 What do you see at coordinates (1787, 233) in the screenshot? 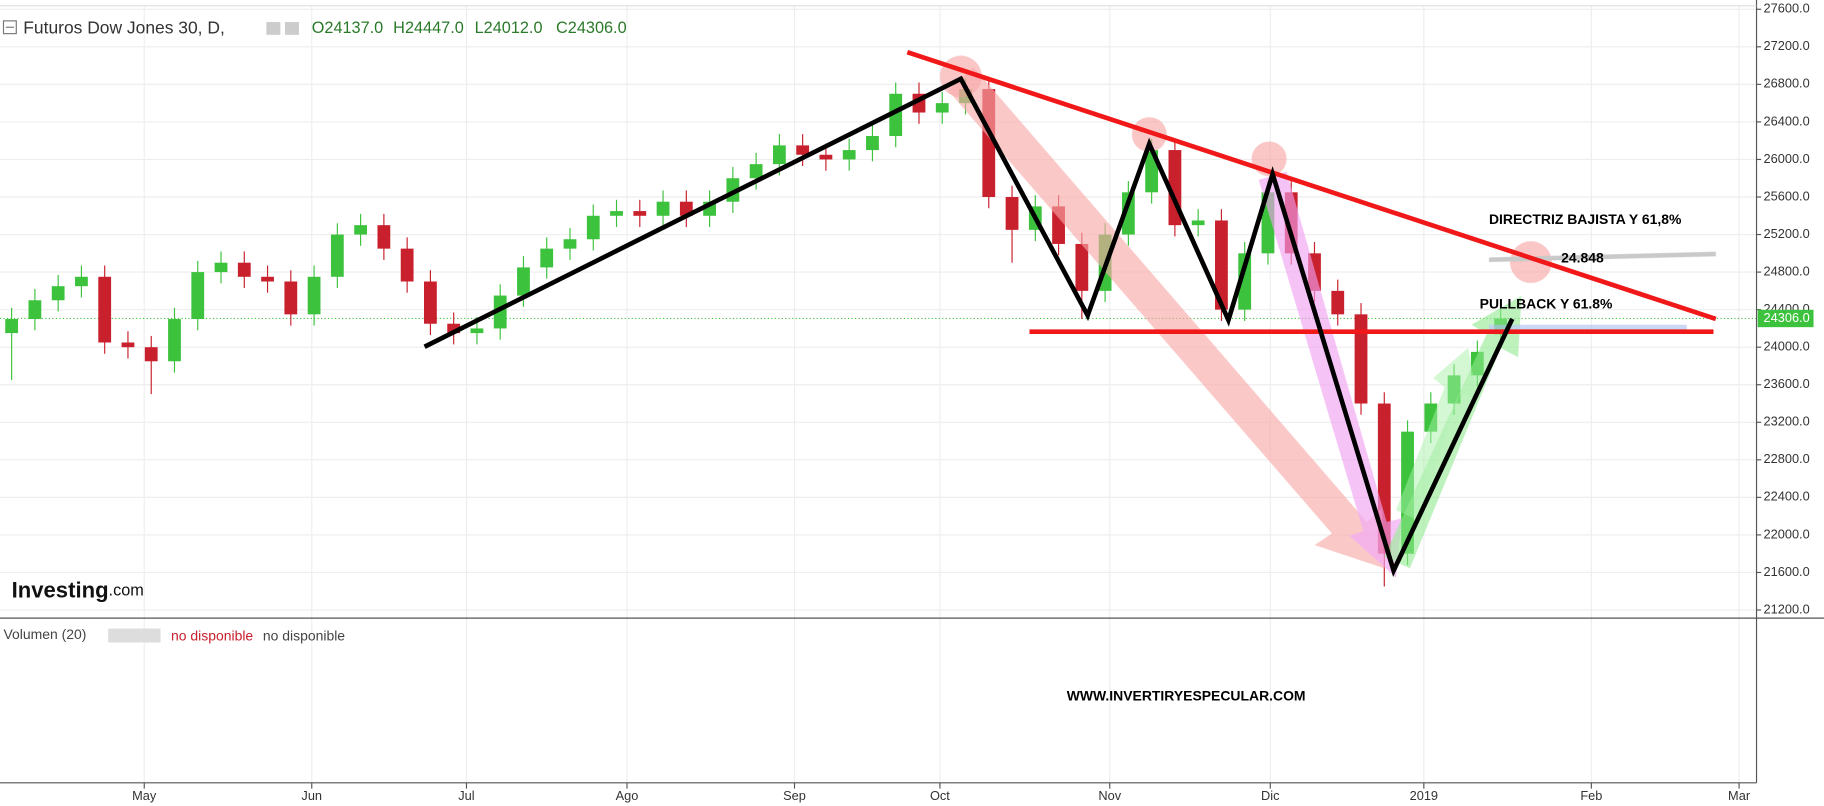
I see `y-tick-label: 25200.0` at bounding box center [1787, 233].